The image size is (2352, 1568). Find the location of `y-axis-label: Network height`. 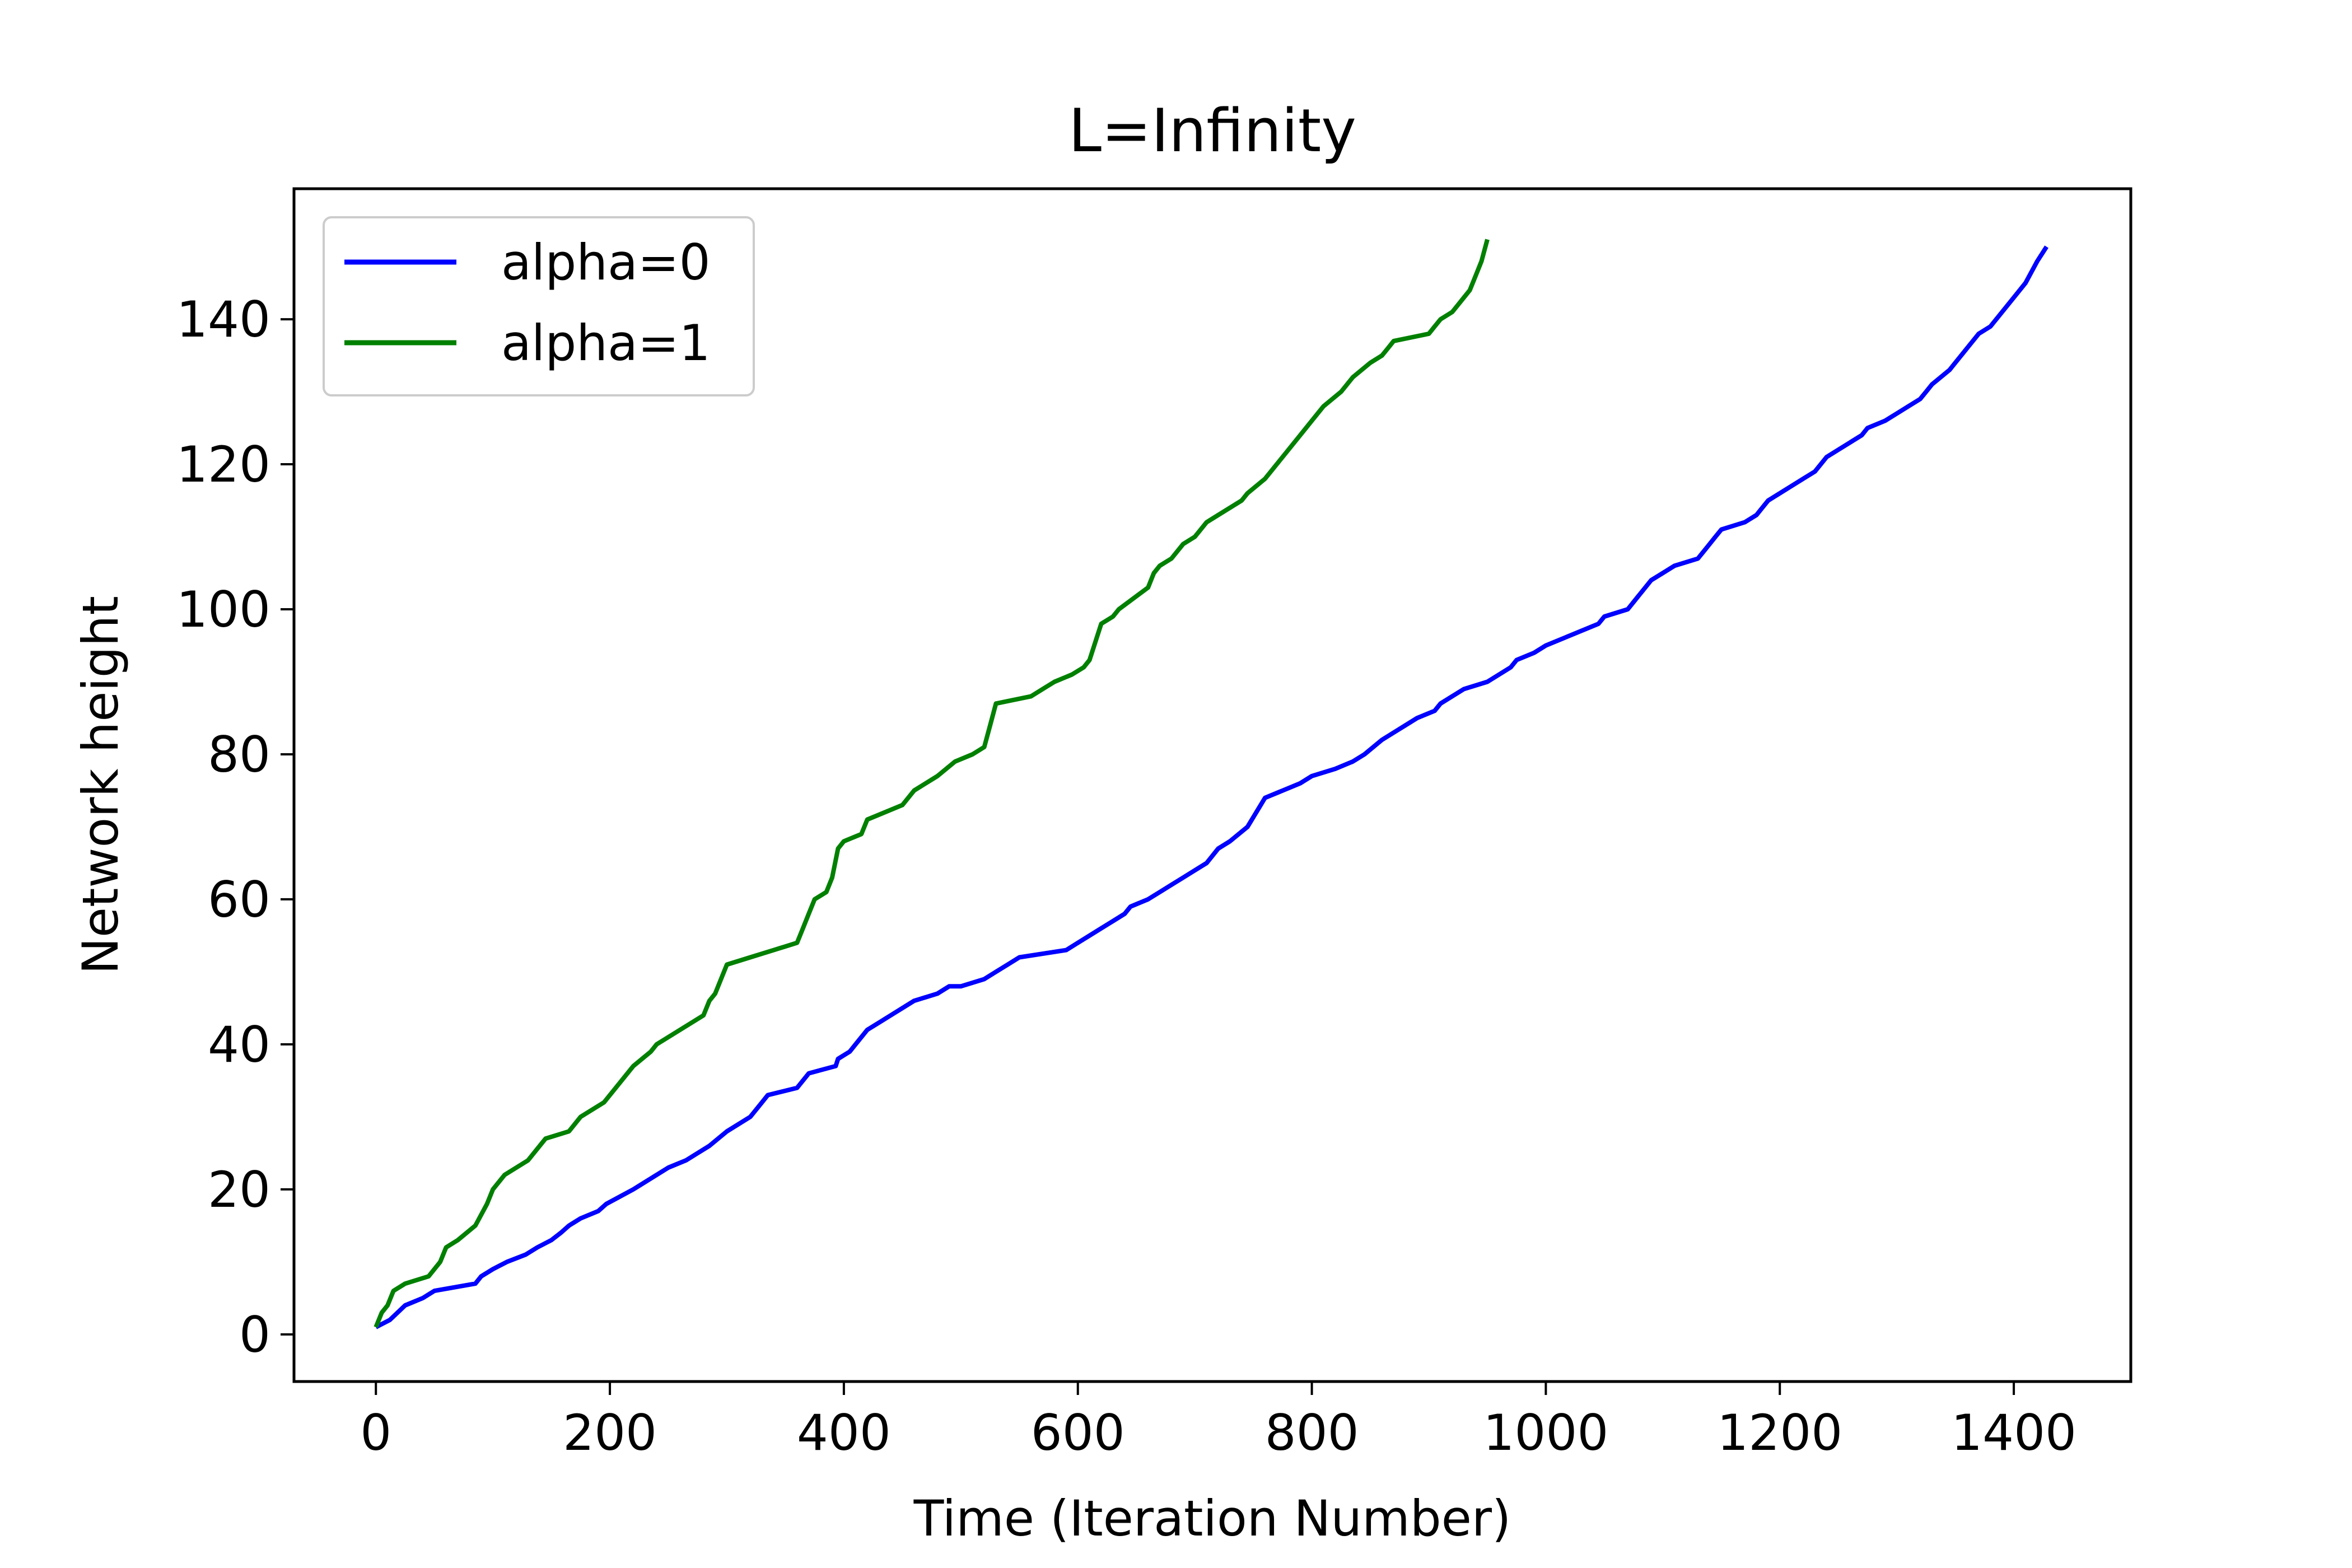

y-axis-label: Network height is located at coordinates (101, 785).